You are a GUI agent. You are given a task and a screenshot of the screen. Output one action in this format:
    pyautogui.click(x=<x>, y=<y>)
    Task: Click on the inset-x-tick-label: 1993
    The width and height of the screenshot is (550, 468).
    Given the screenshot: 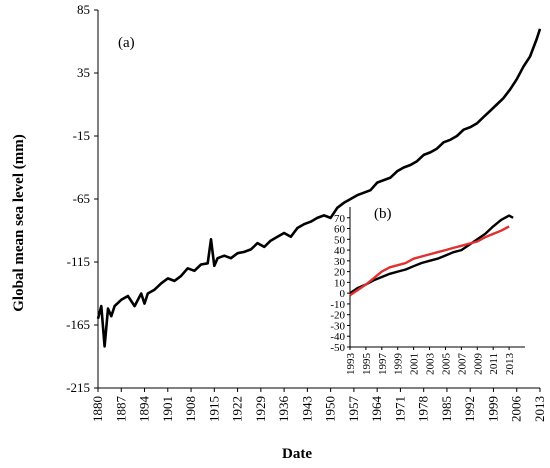 What is the action you would take?
    pyautogui.click(x=351, y=364)
    